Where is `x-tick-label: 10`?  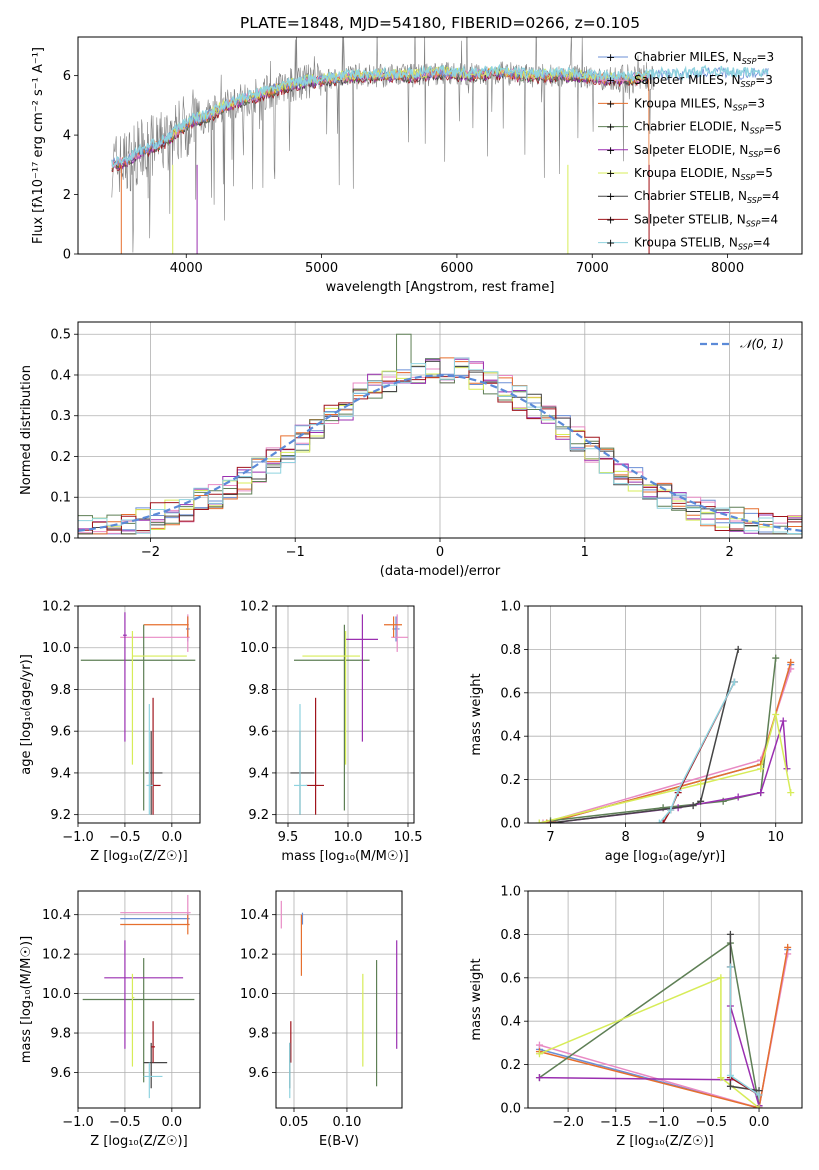
x-tick-label: 10 is located at coordinates (775, 837).